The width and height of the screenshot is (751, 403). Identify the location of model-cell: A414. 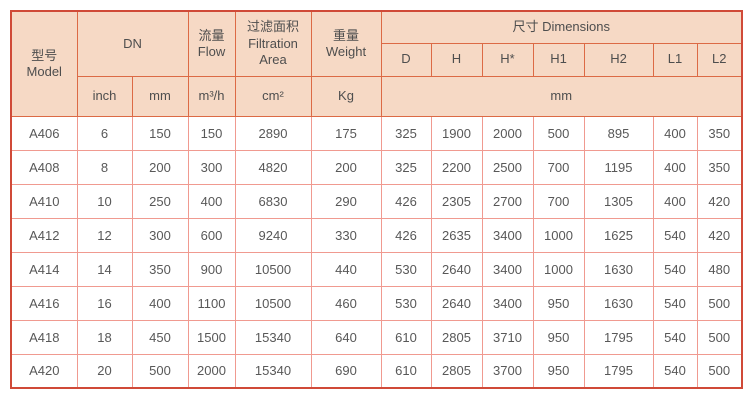
(44, 269).